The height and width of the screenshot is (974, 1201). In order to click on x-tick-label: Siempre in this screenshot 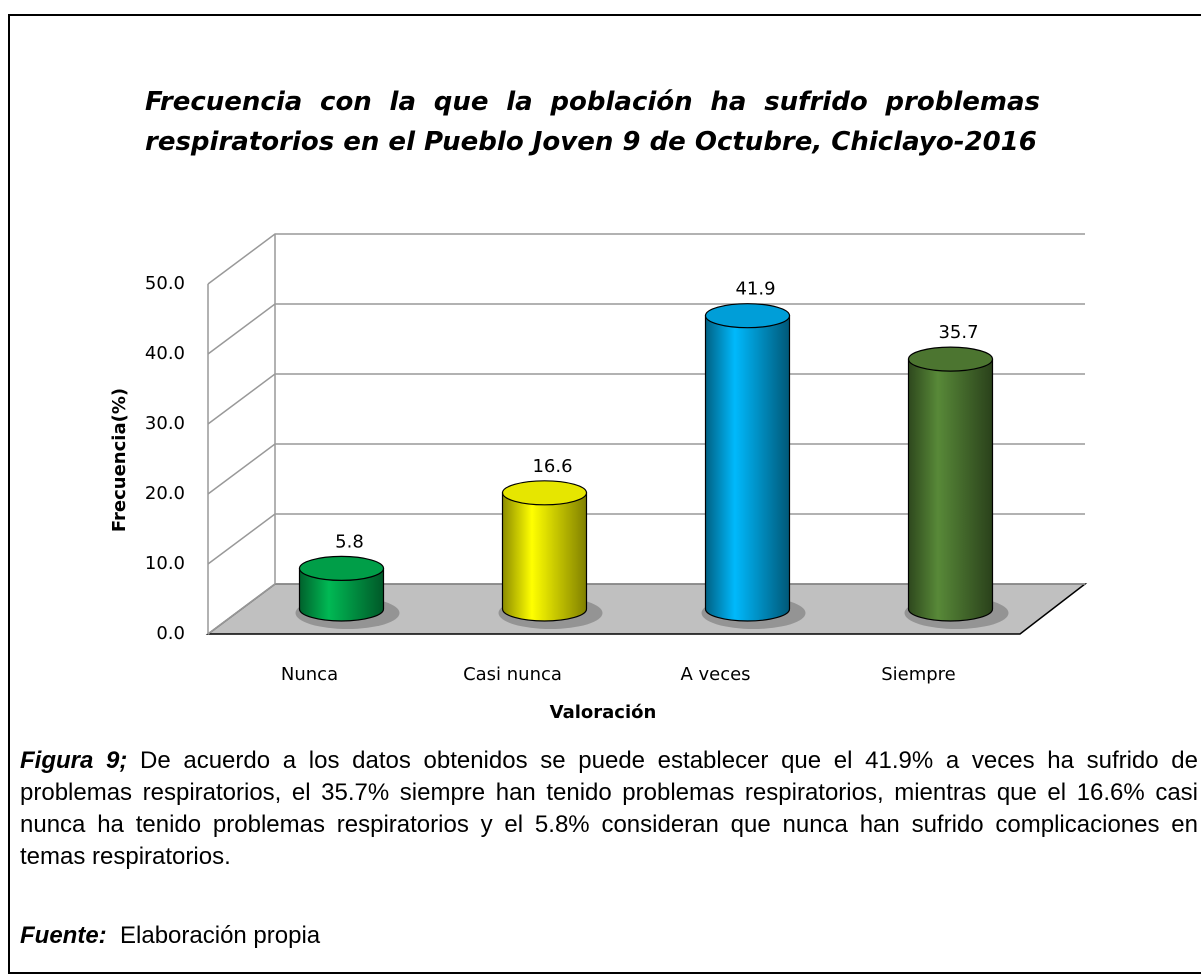, I will do `click(918, 674)`.